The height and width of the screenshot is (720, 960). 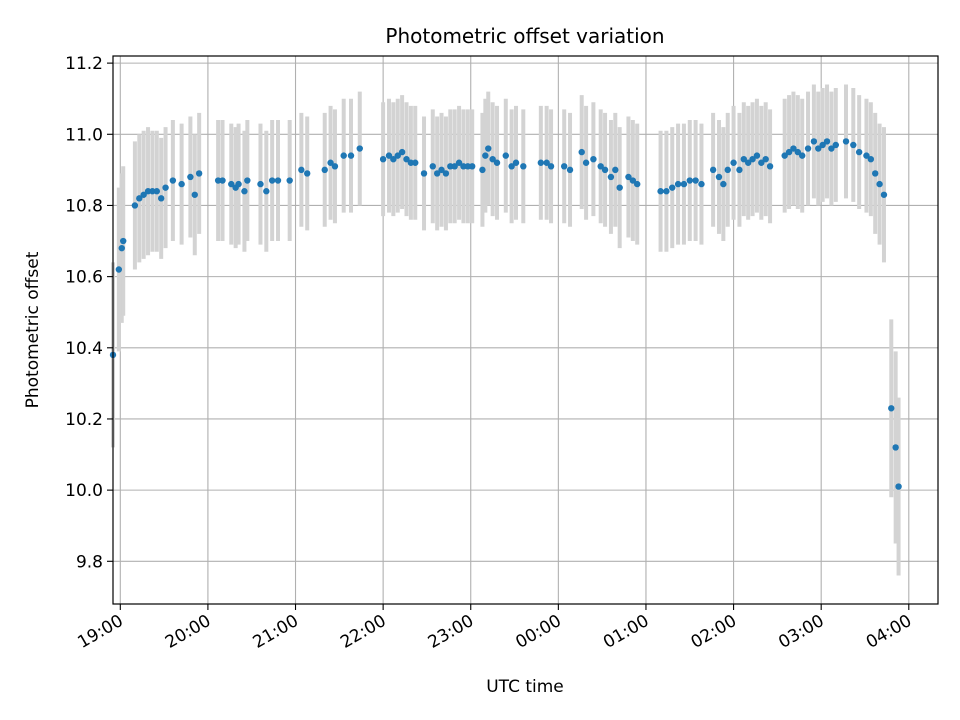 I want to click on y-tick-label: 10.6, so click(x=84, y=278).